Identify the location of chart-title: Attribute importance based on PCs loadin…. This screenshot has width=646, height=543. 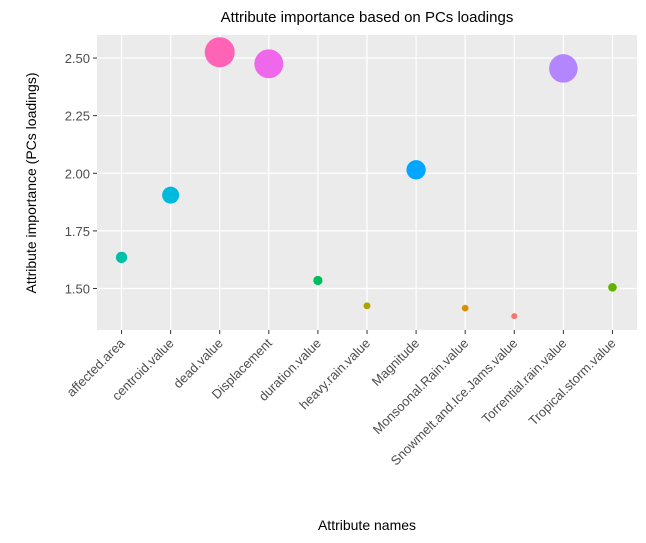
(367, 17).